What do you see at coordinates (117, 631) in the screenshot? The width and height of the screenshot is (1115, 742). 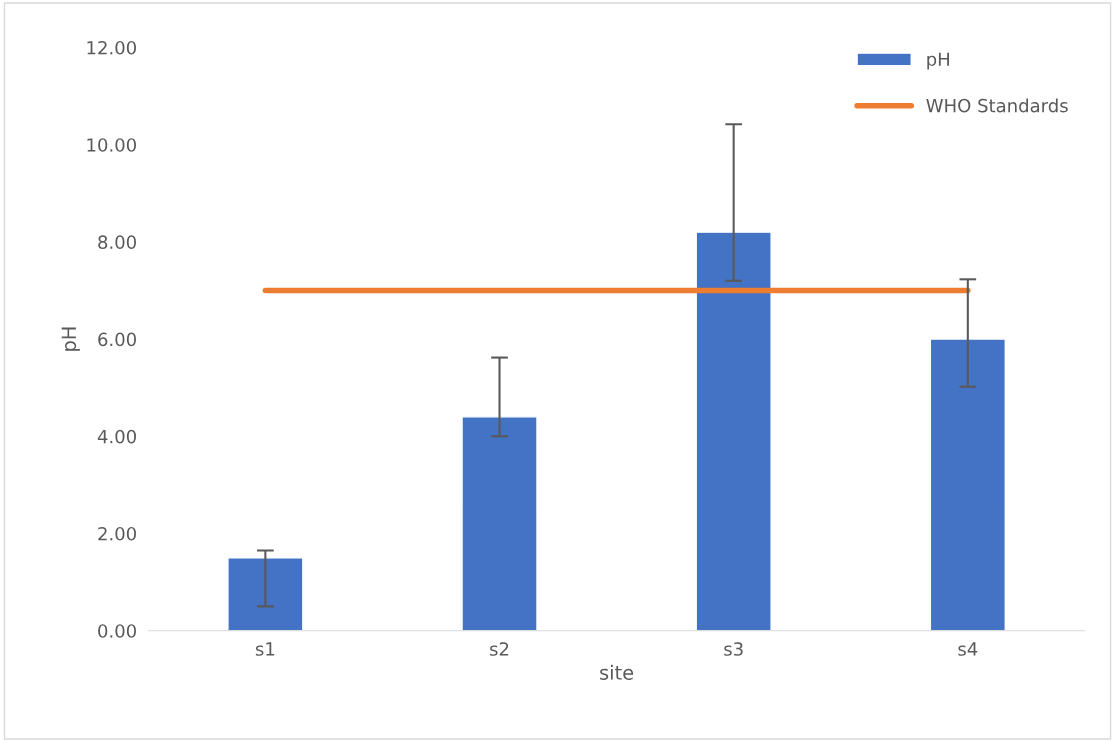 I see `y-tick-label: 0.00` at bounding box center [117, 631].